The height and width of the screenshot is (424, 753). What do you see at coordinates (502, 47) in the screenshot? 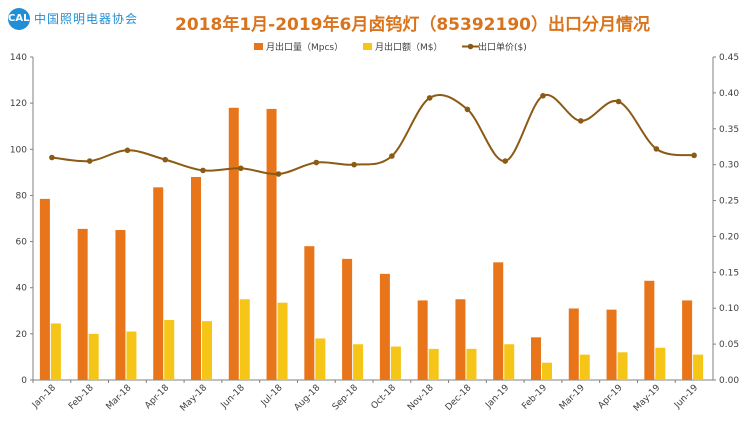
I see `legend-label: 出口单价($)` at bounding box center [502, 47].